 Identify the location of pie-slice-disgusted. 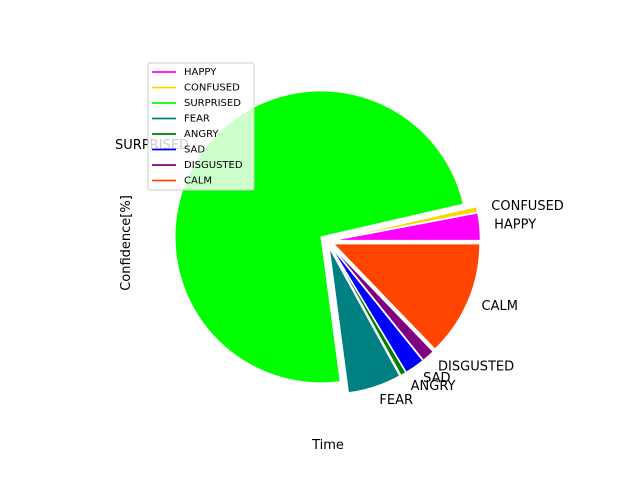
(382, 303).